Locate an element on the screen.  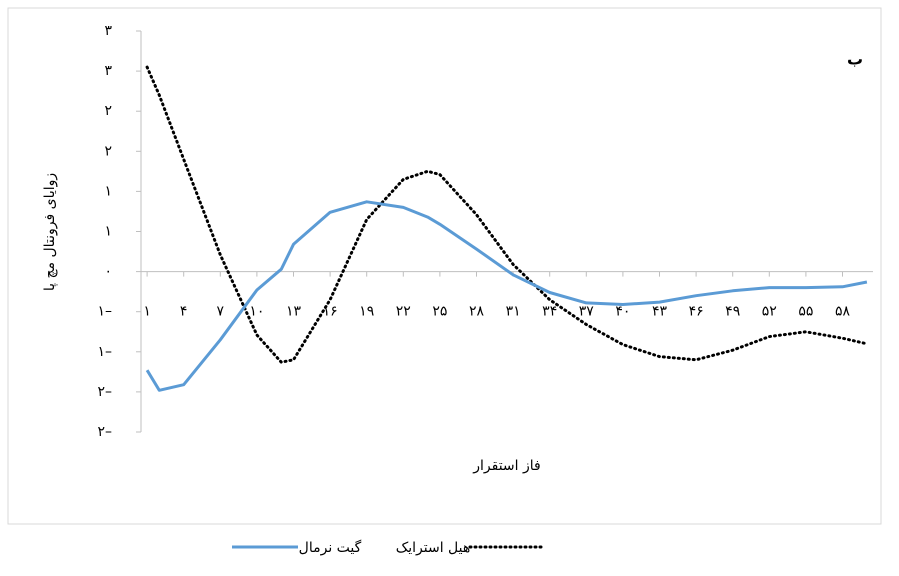
x-tick-label: ۲۲ is located at coordinates (403, 312).